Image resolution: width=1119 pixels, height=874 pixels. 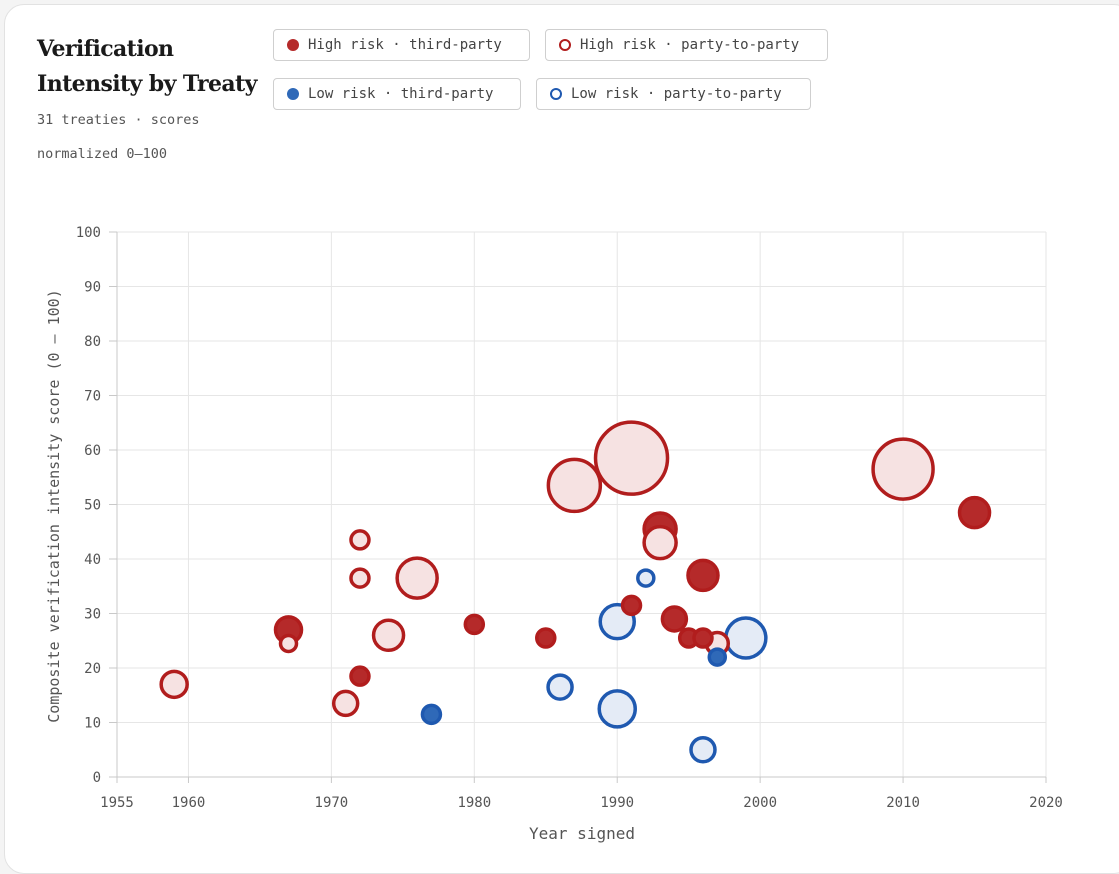 I want to click on legend-item-high-party-to-party: High risk · party-to-party, so click(x=686, y=45).